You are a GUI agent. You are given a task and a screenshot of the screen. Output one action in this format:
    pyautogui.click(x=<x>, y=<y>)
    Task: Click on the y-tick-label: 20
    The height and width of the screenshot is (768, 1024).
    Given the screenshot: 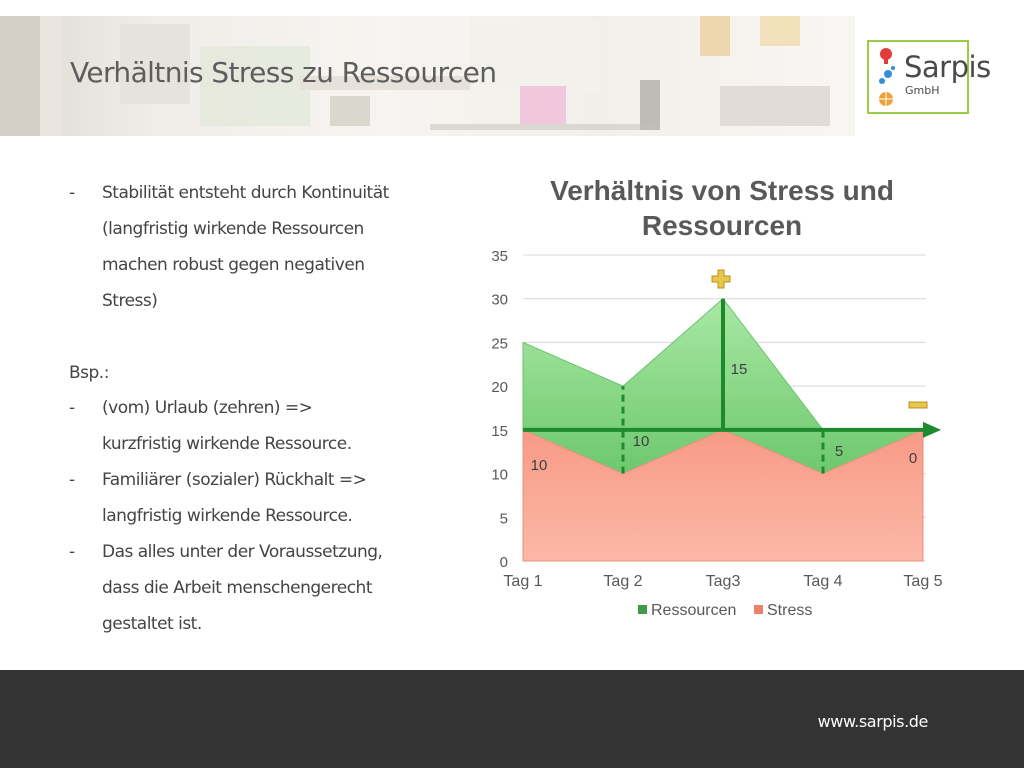 What is the action you would take?
    pyautogui.click(x=499, y=387)
    